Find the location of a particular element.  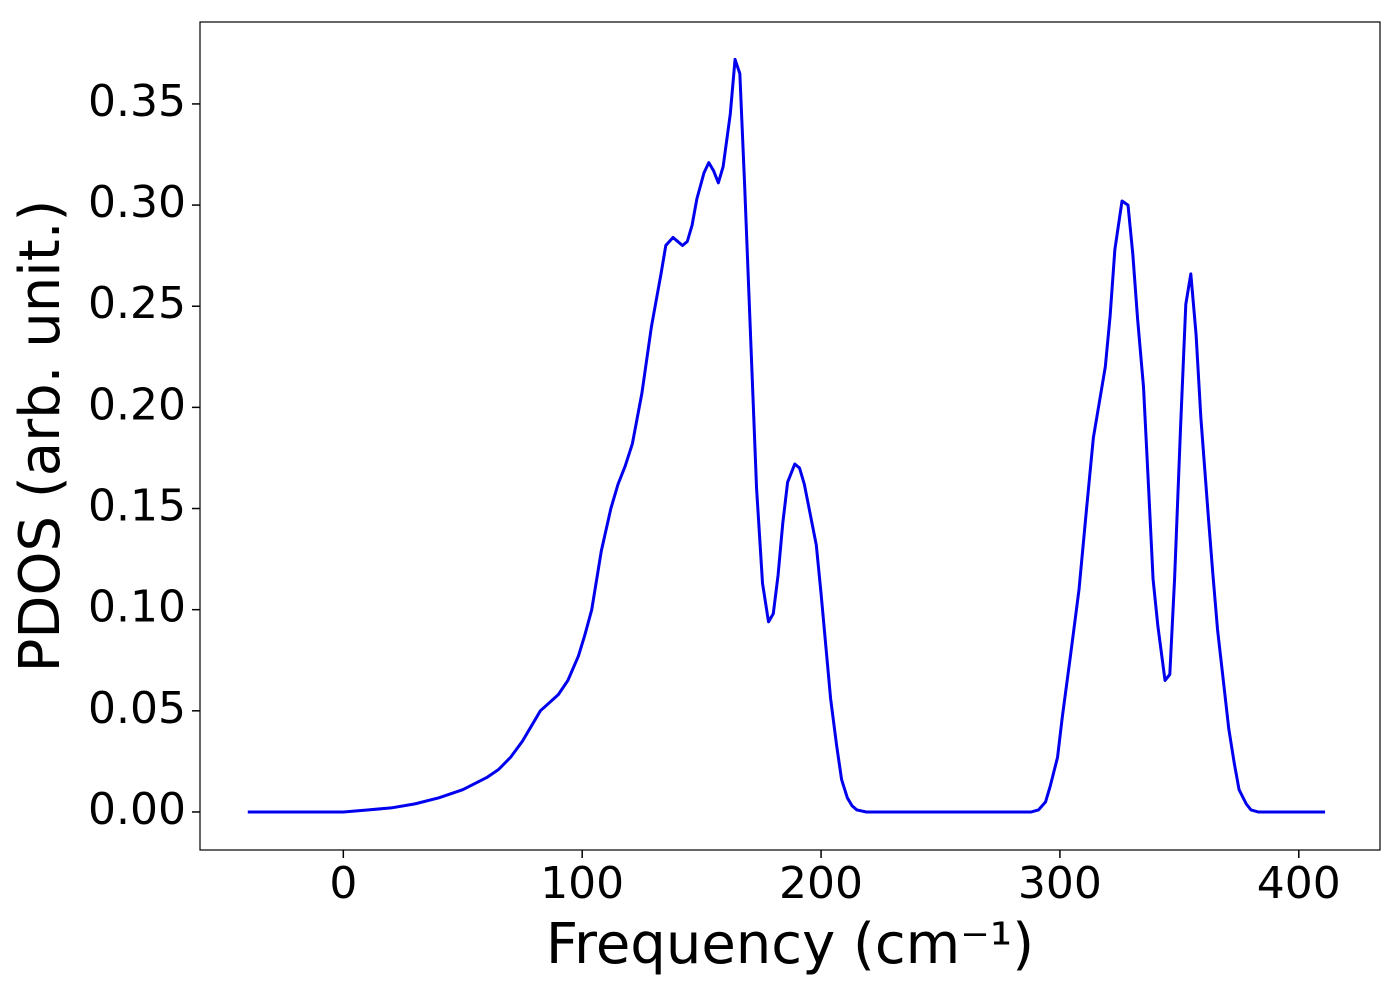

y-tick-label: 0.20 is located at coordinates (137, 404).